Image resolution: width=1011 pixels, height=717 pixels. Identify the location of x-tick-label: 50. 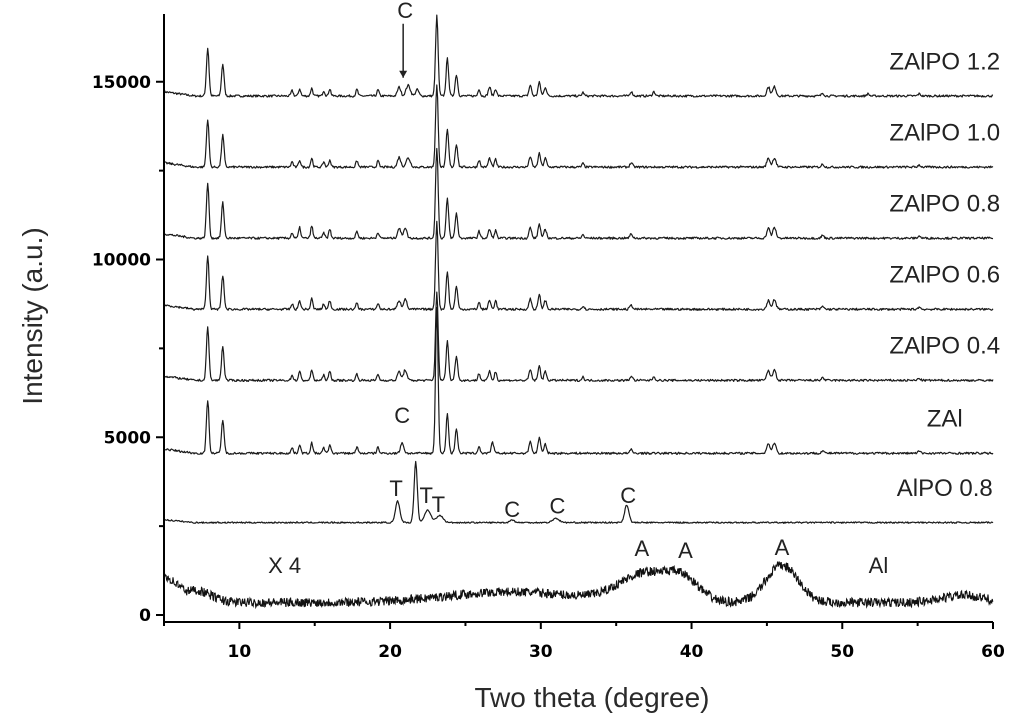
(842, 652).